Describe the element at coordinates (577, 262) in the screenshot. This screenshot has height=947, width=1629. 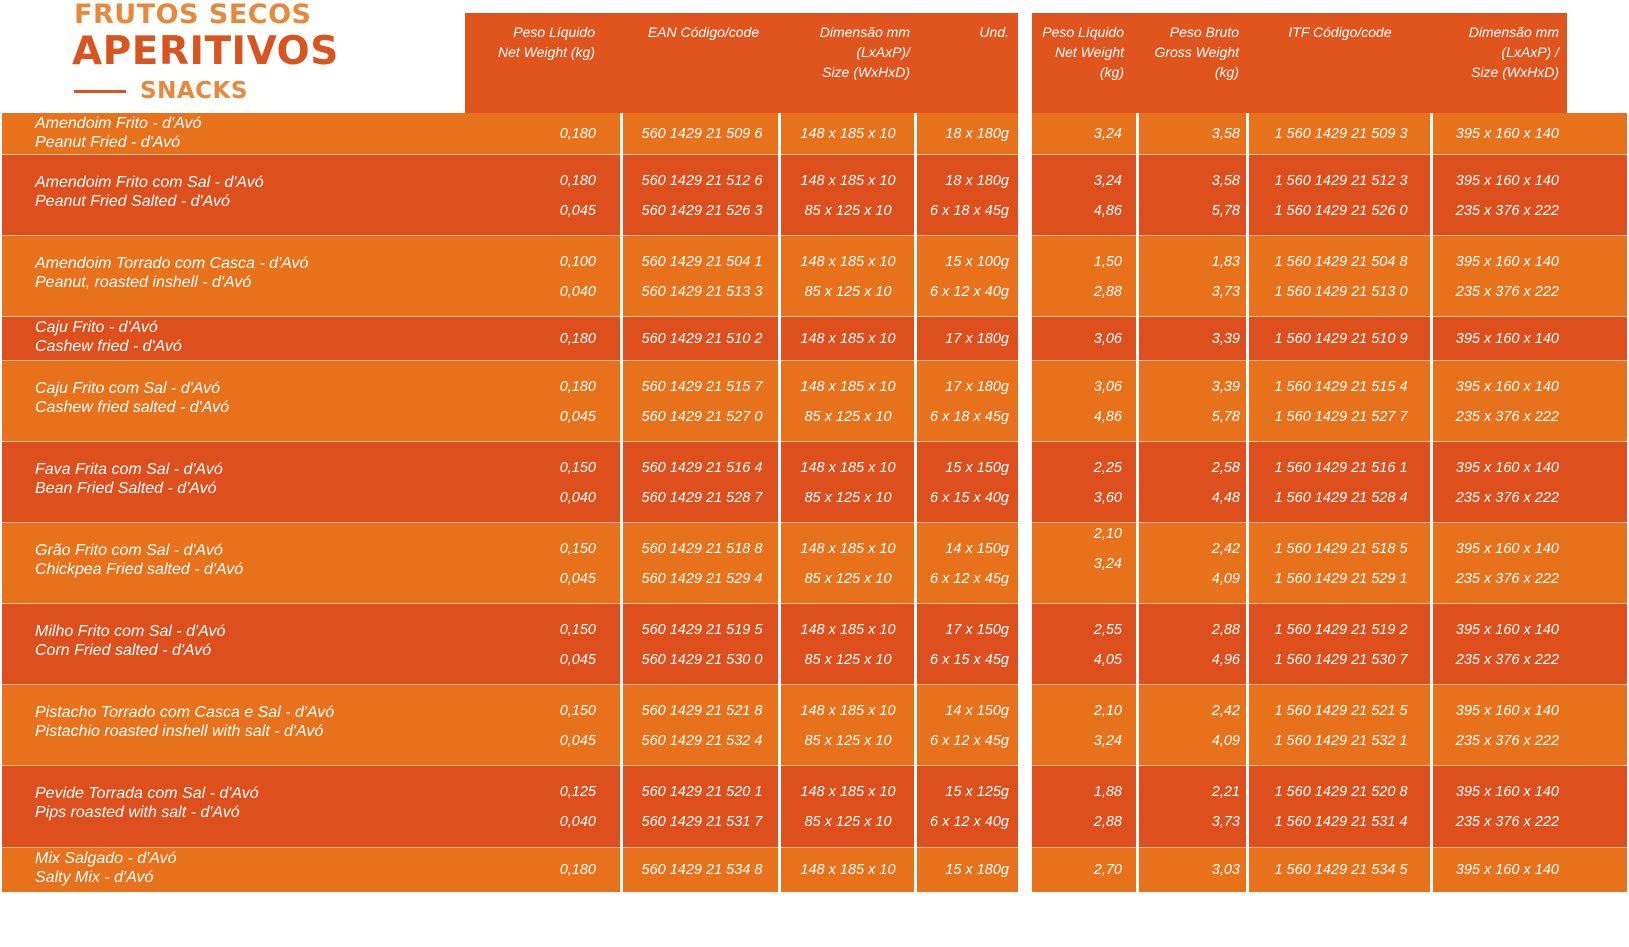
I see `cell-net: 0,100` at that location.